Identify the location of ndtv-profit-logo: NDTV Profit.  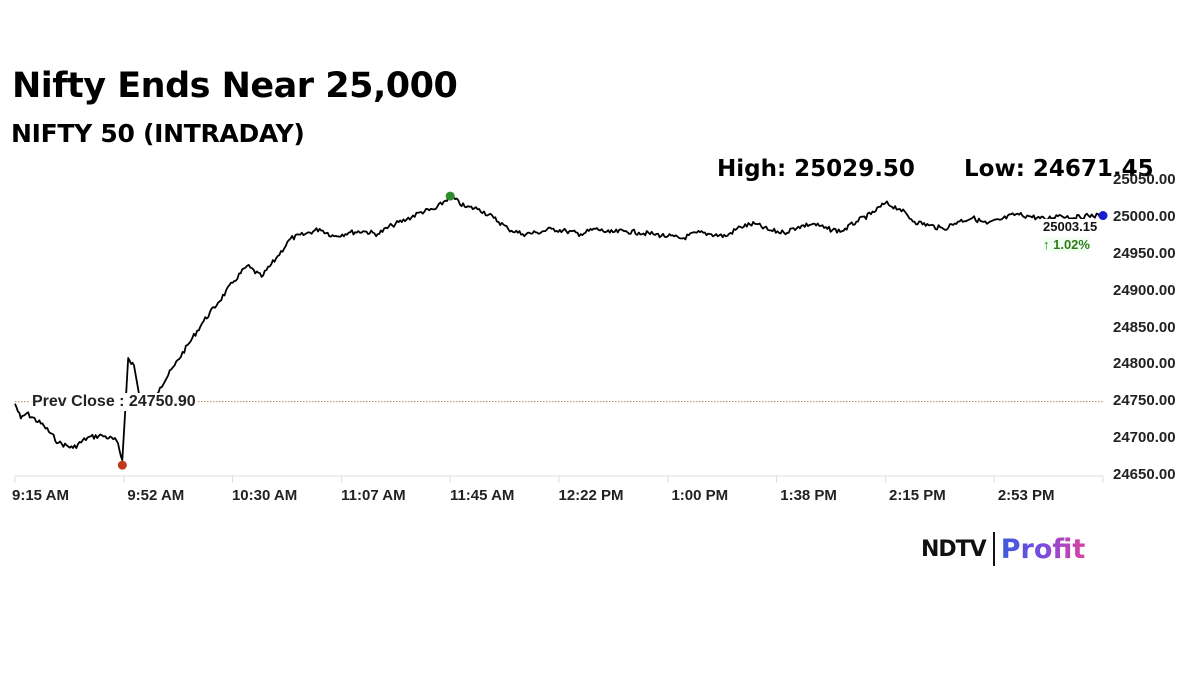
(1003, 549).